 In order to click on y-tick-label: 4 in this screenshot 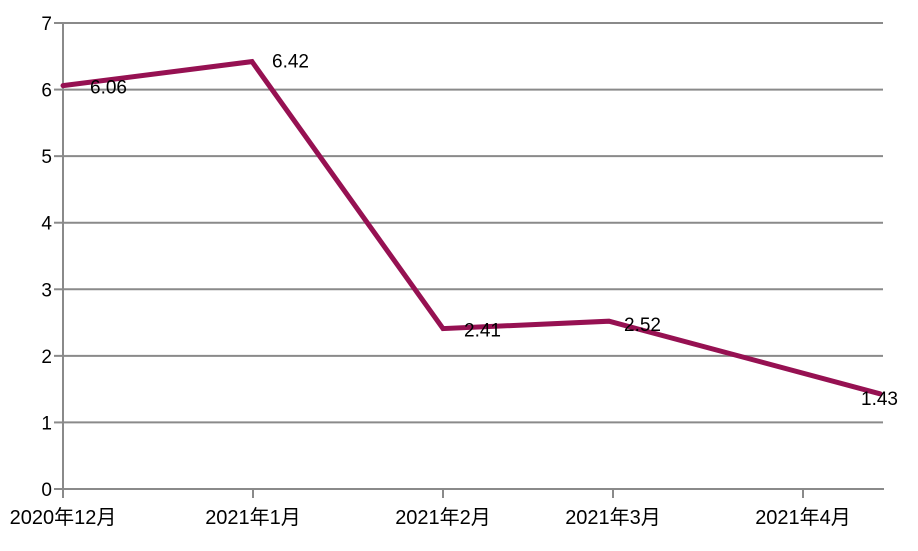, I will do `click(46, 224)`.